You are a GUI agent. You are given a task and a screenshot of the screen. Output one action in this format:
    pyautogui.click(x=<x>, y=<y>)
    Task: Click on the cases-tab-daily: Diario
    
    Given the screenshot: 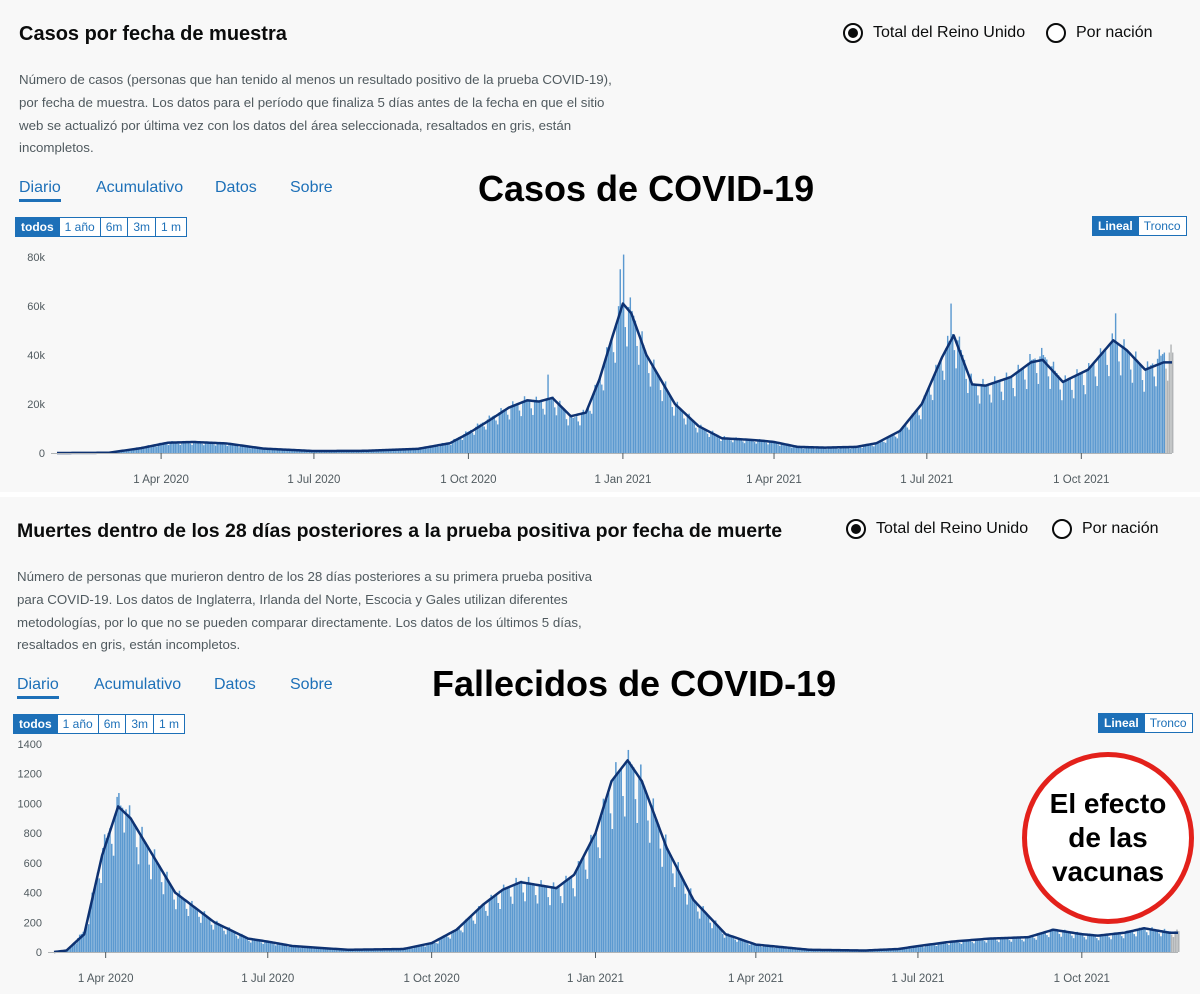 What is the action you would take?
    pyautogui.click(x=40, y=190)
    